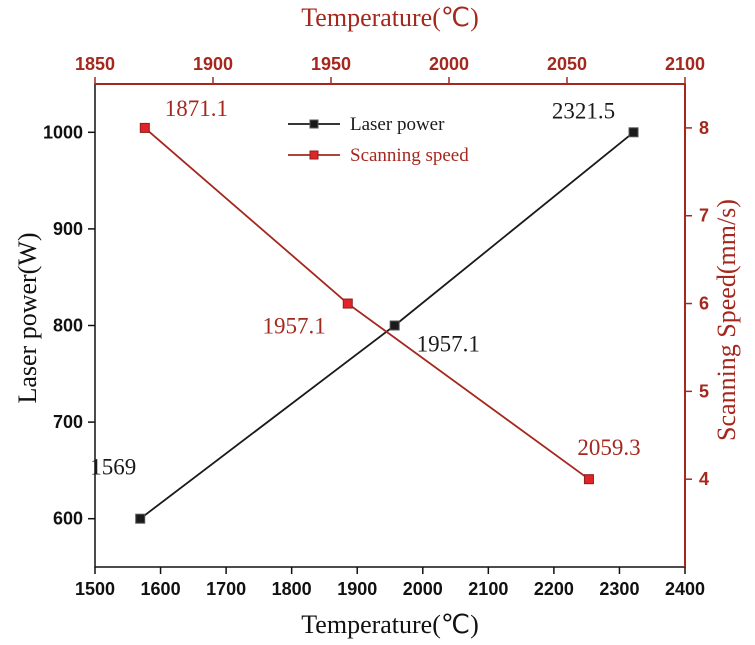 This screenshot has width=755, height=645. What do you see at coordinates (68, 229) in the screenshot?
I see `left-axis-tick-label: 900` at bounding box center [68, 229].